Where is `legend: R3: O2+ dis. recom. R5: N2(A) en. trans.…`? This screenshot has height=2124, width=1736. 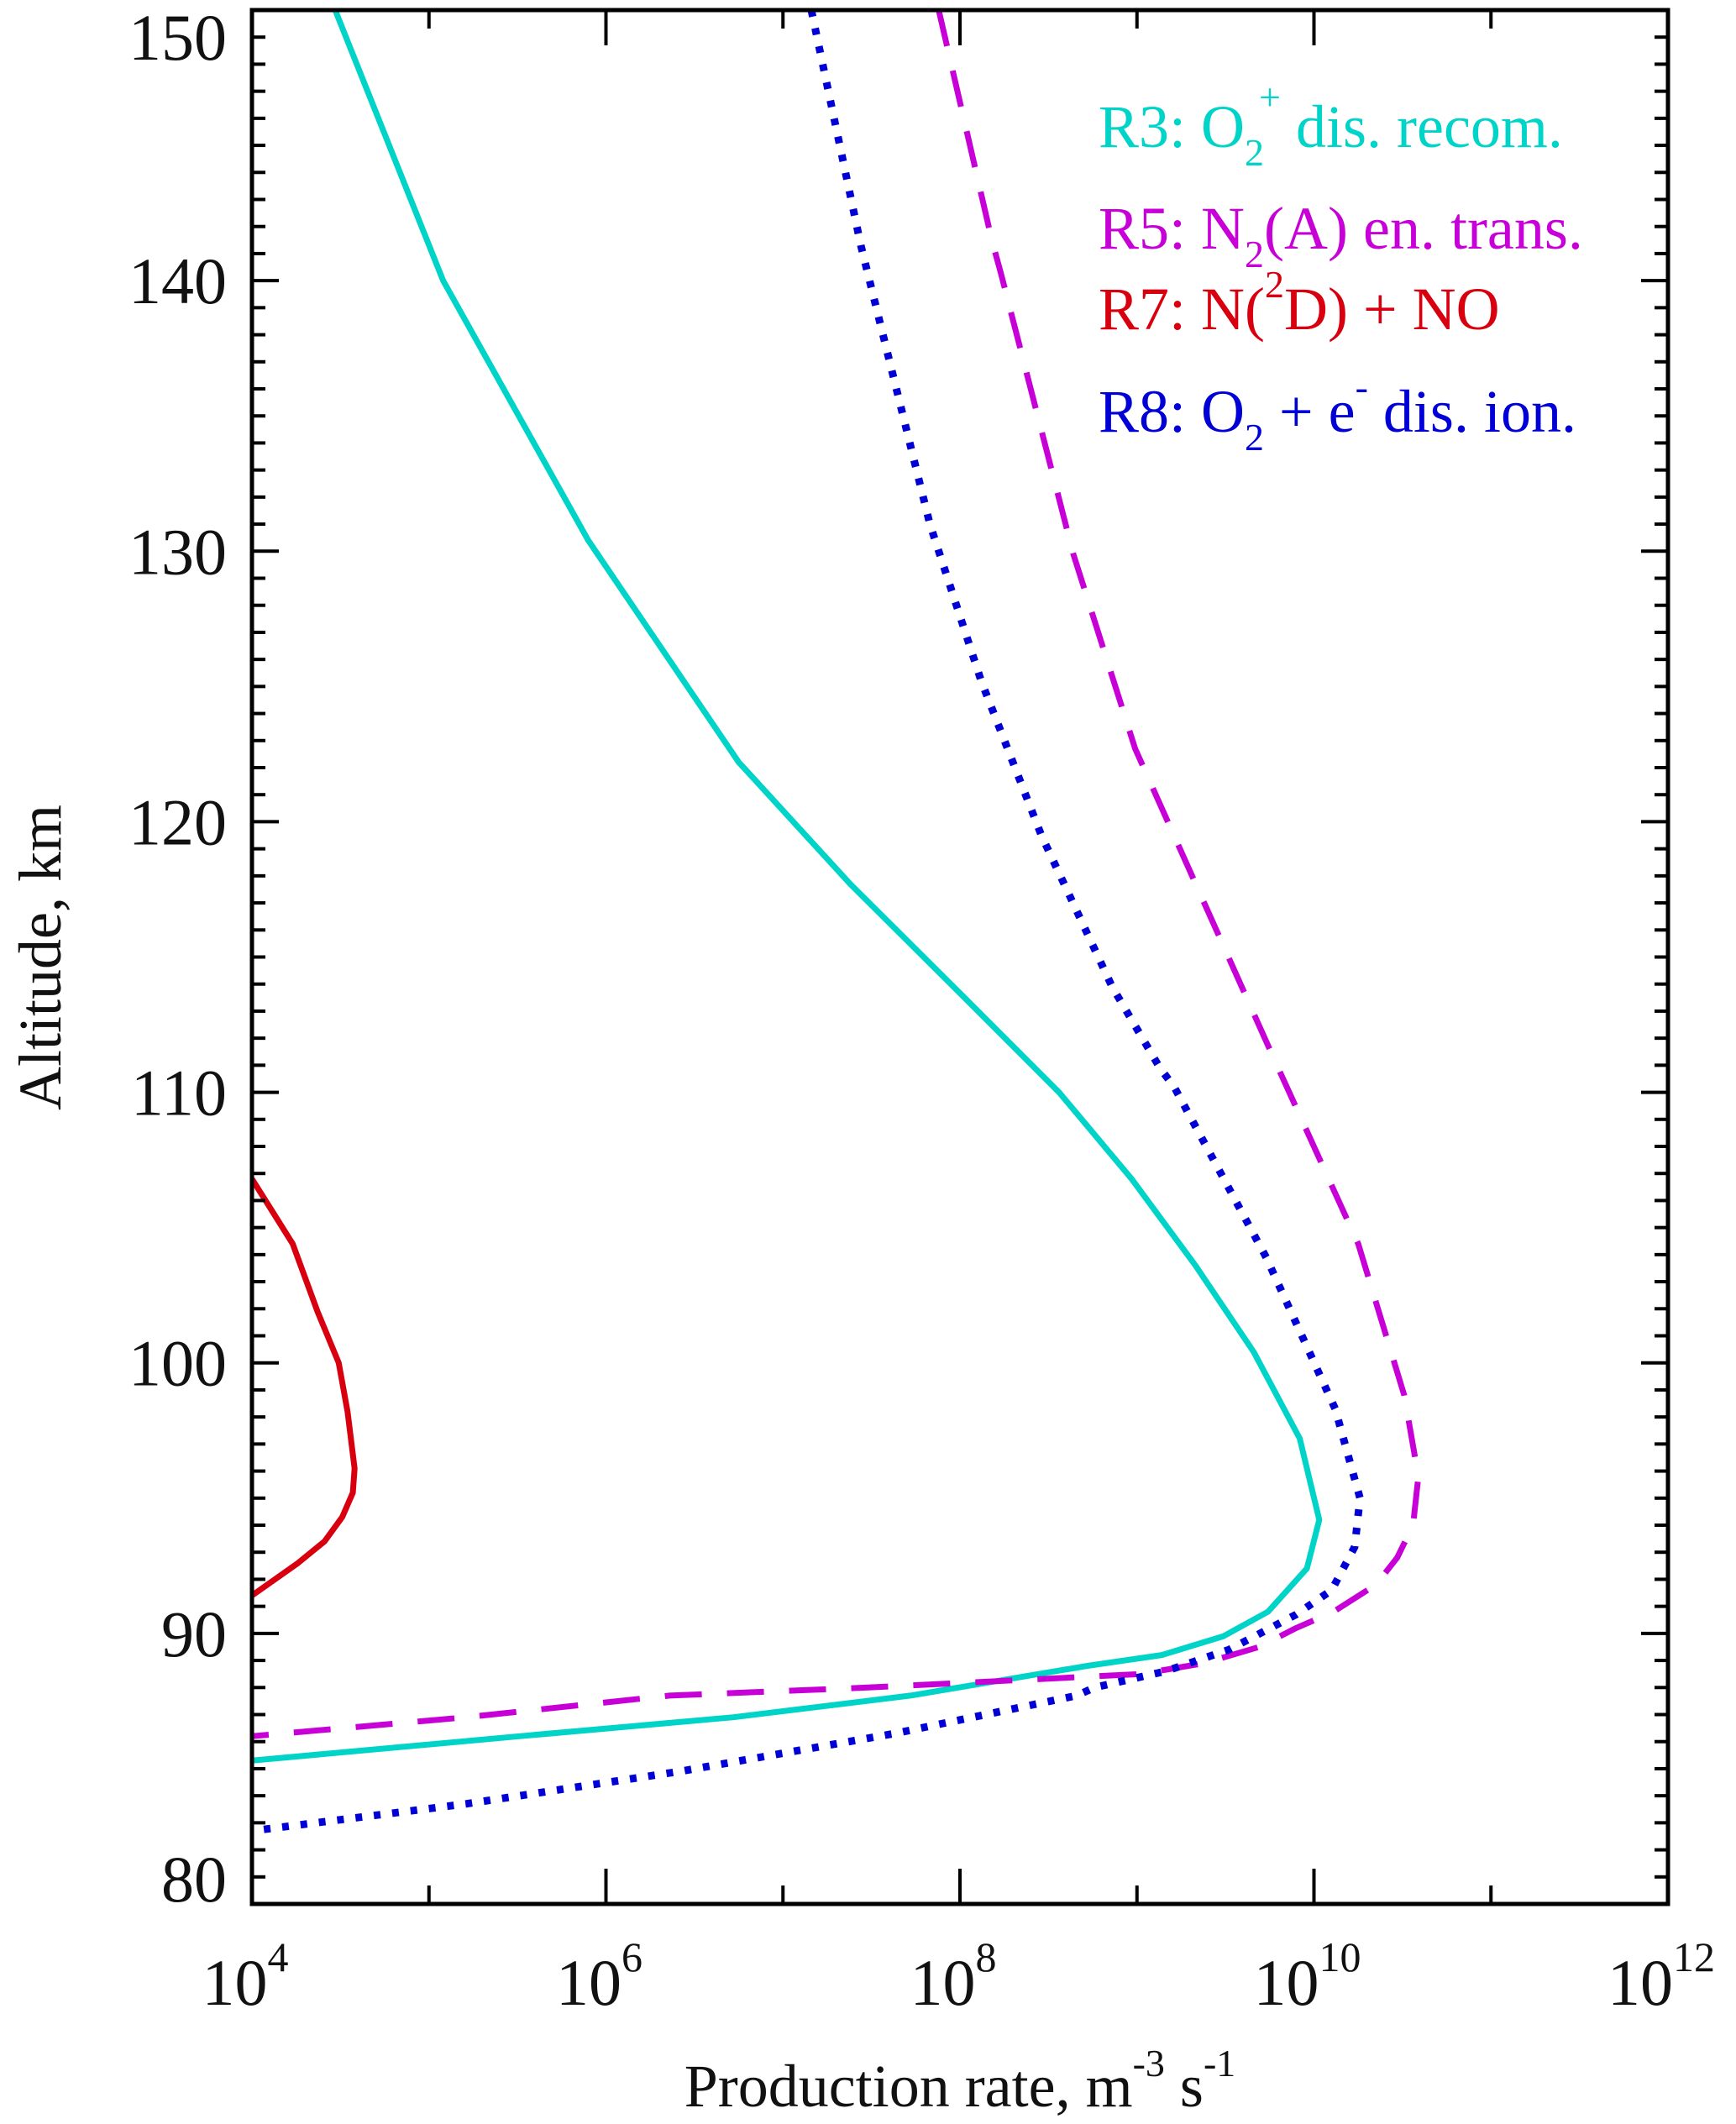 legend: R3: O2+ dis. recom. R5: N2(A) en. trans.… is located at coordinates (1341, 267).